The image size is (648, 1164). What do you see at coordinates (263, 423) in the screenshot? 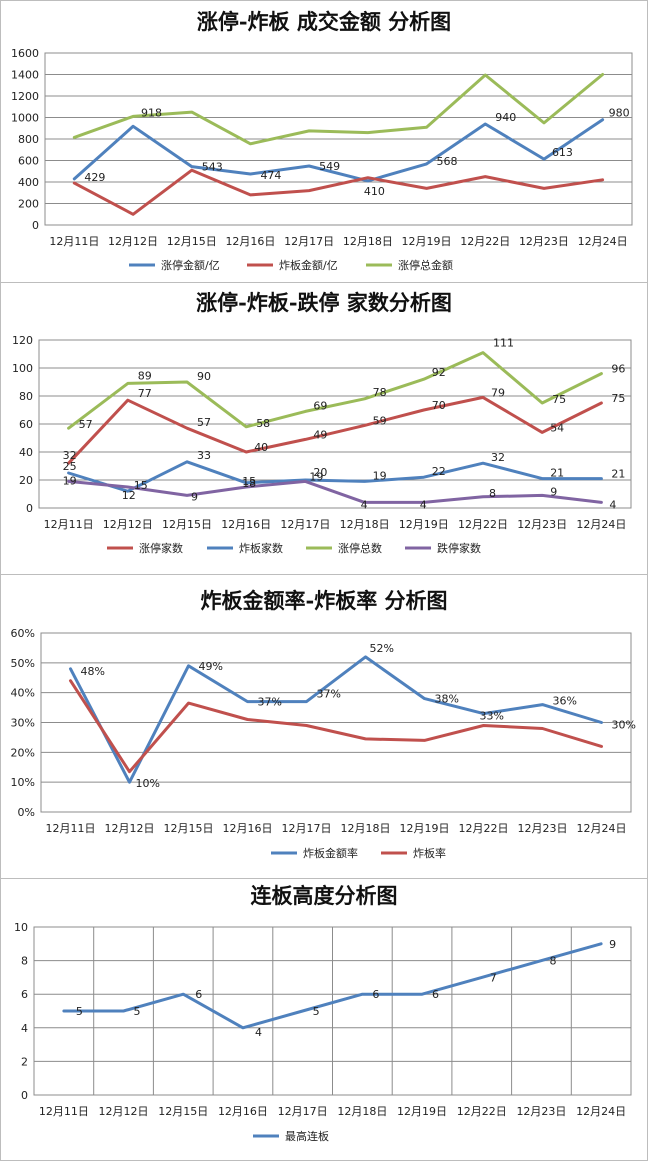
I see `data-label: 58` at bounding box center [263, 423].